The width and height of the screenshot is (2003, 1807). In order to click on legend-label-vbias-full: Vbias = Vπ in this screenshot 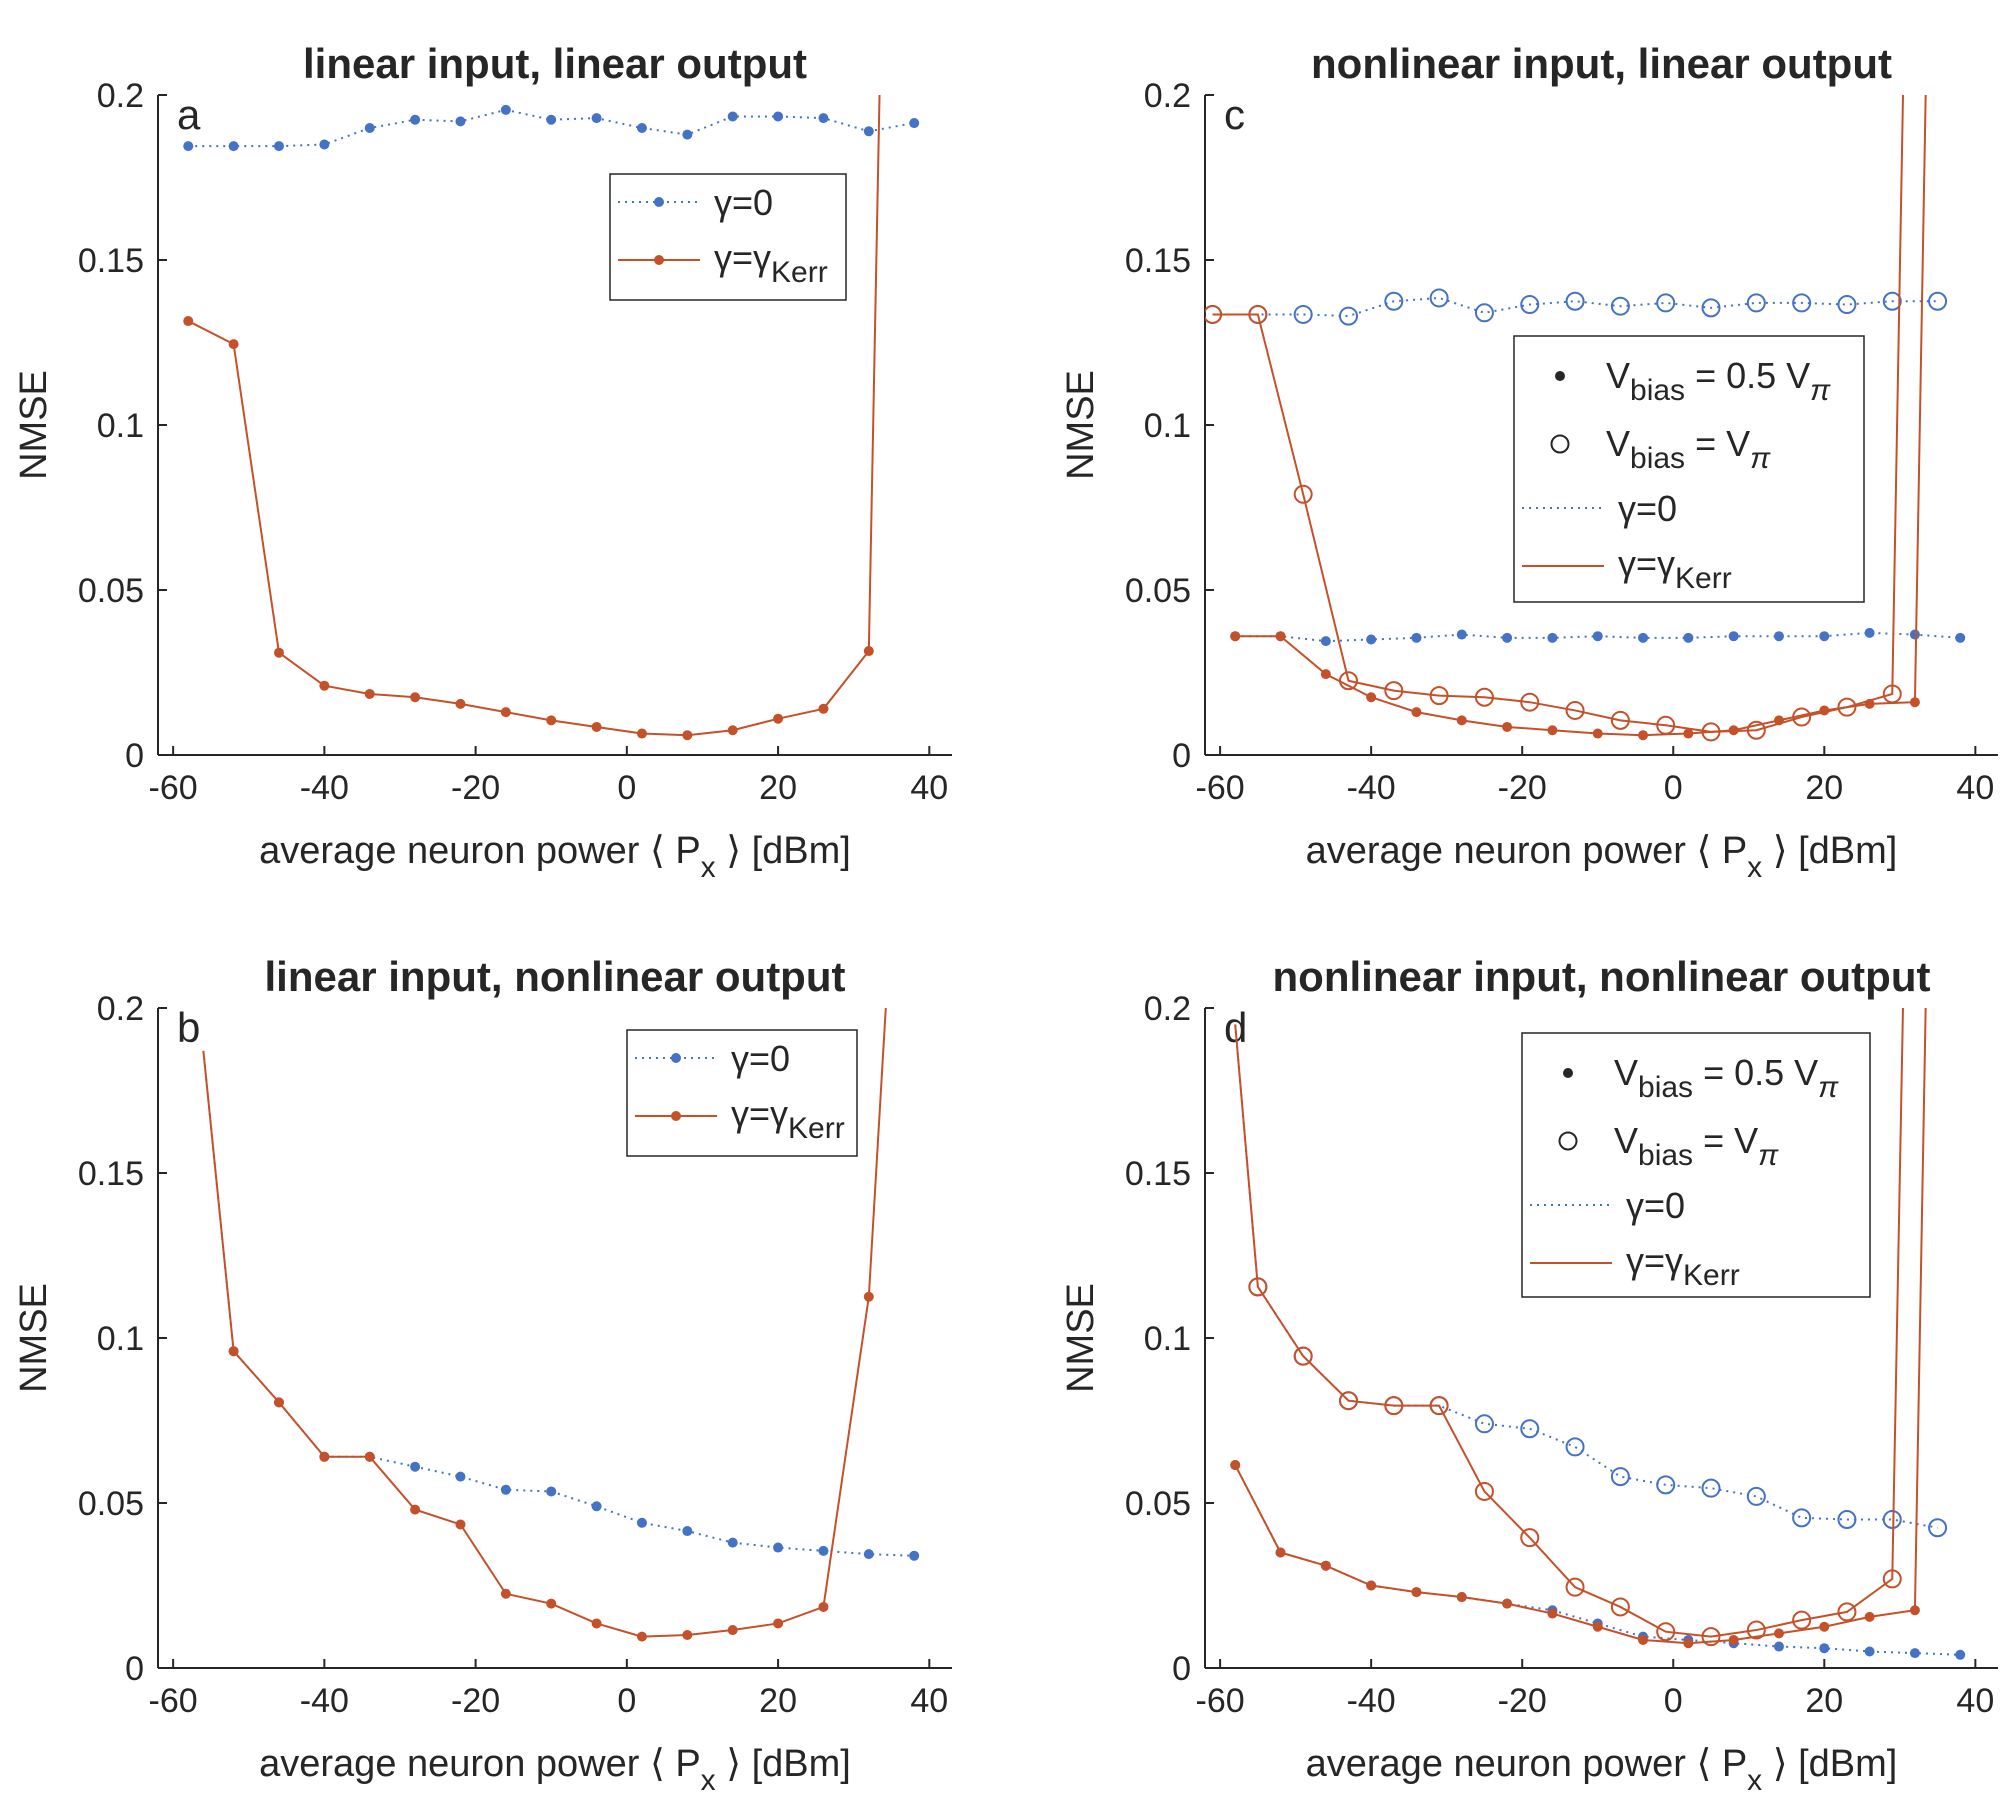, I will do `click(1688, 449)`.